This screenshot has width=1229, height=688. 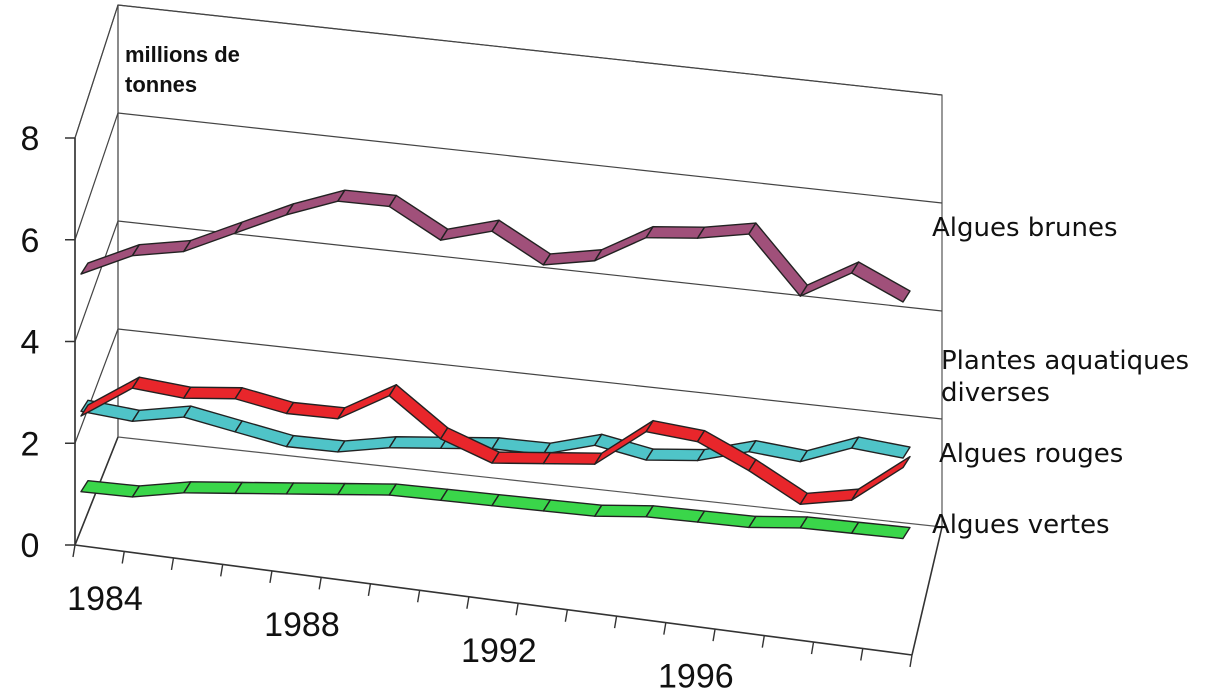 What do you see at coordinates (320, 583) in the screenshot?
I see `x-tick-mark-1989` at bounding box center [320, 583].